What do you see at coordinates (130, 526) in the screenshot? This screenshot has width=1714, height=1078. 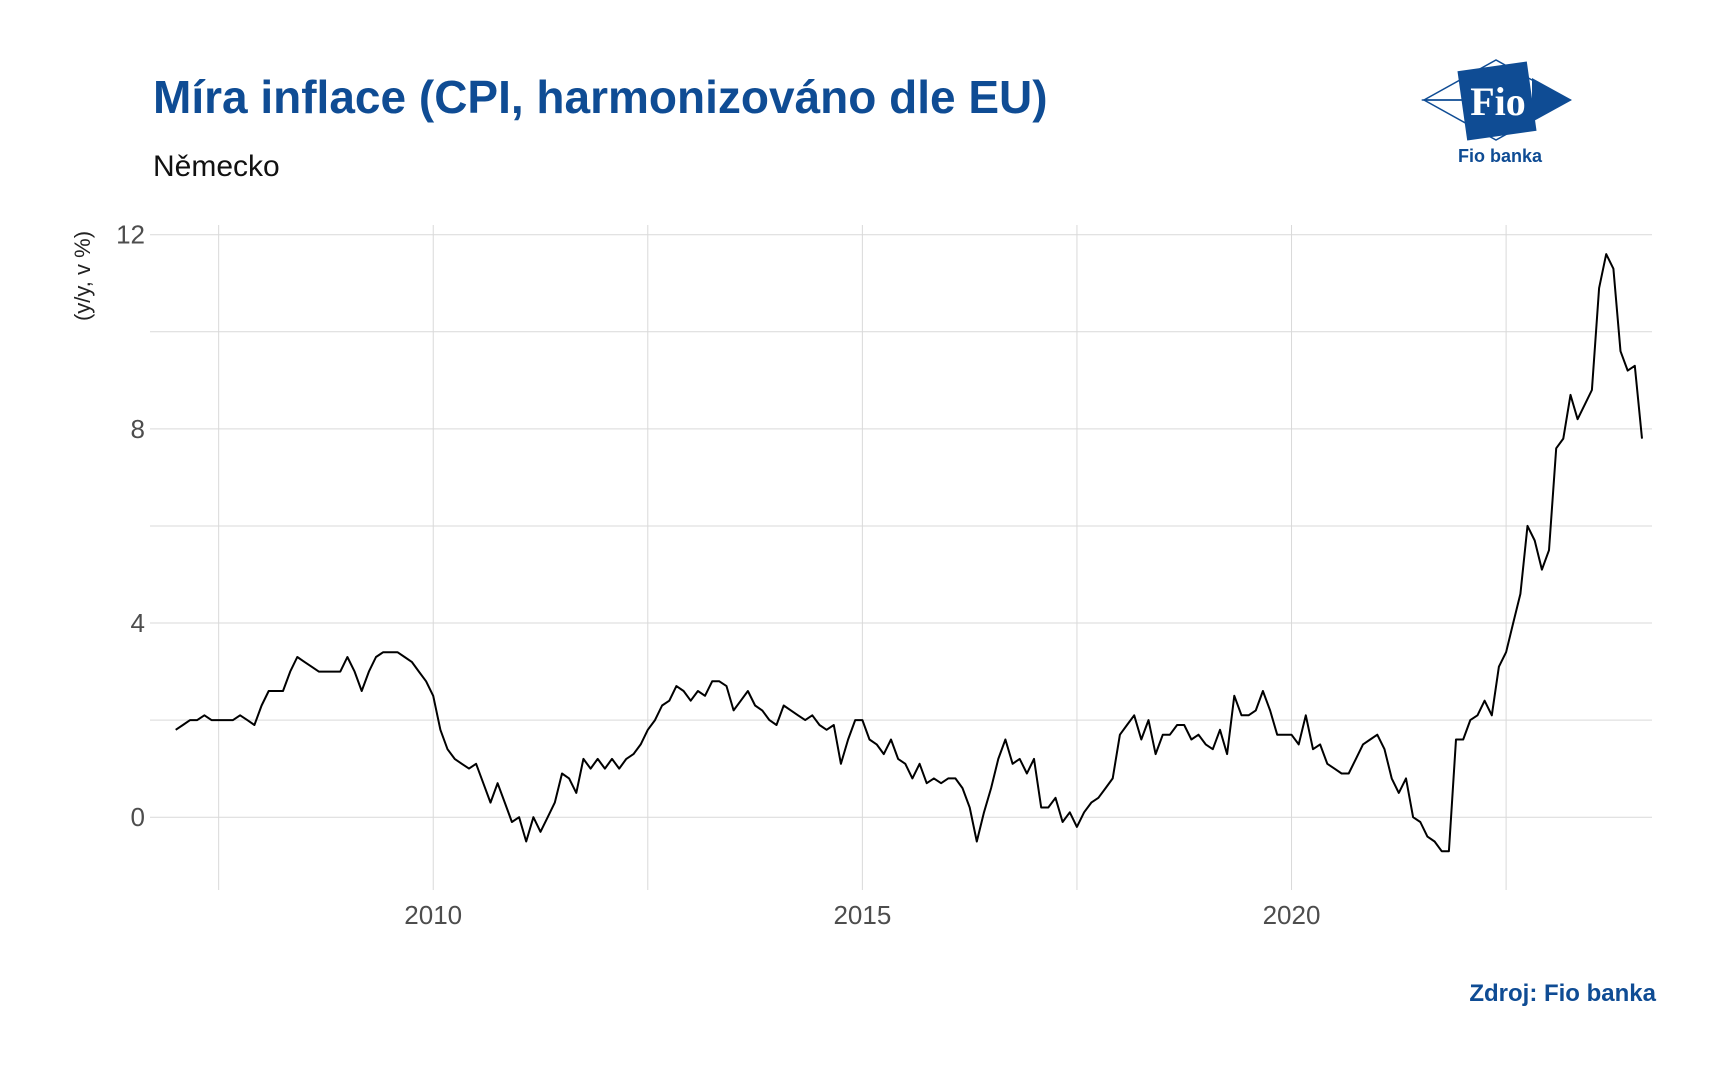 I see `y-tick-labels: 0 4 8 12` at bounding box center [130, 526].